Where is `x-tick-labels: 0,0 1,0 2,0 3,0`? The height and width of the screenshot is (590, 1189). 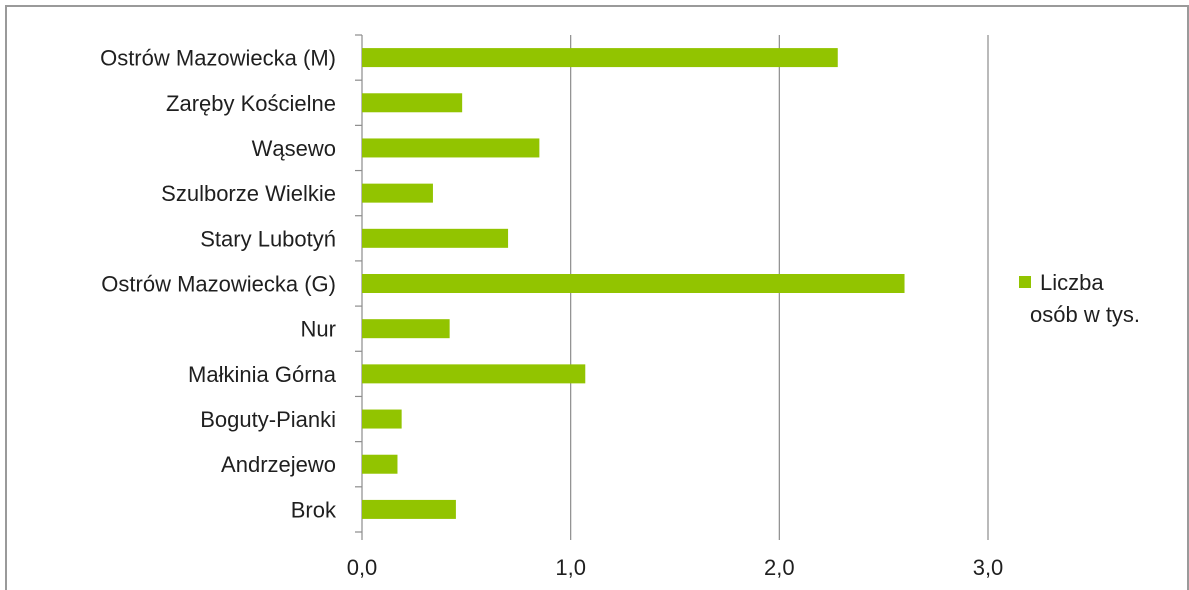
x-tick-labels: 0,0 1,0 2,0 3,0 is located at coordinates (675, 567).